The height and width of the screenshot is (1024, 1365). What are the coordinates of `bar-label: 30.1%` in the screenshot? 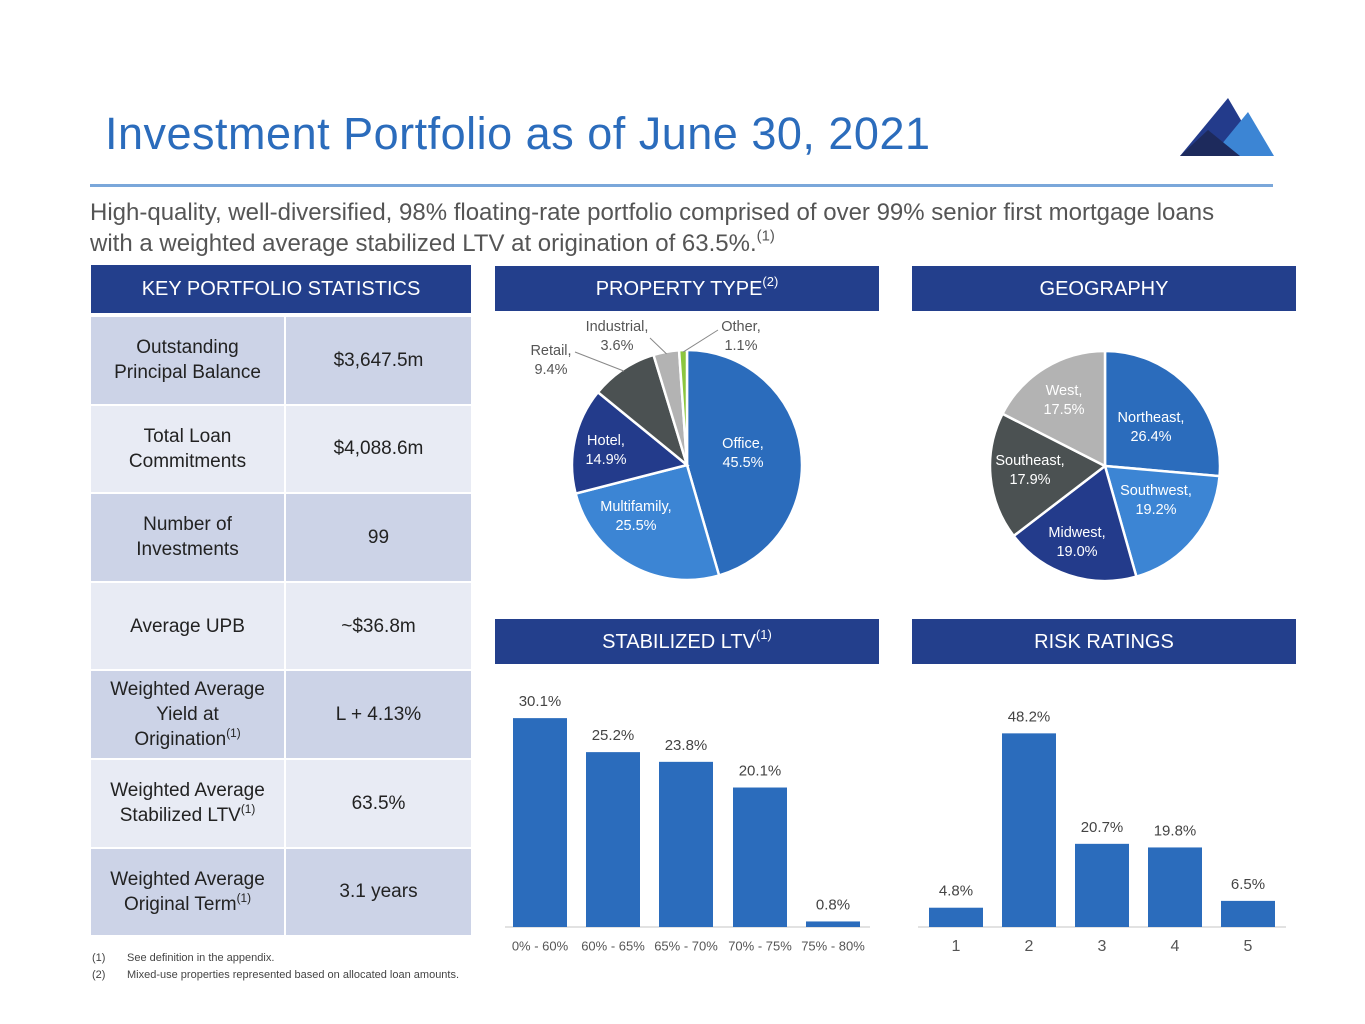 It's located at (540, 701).